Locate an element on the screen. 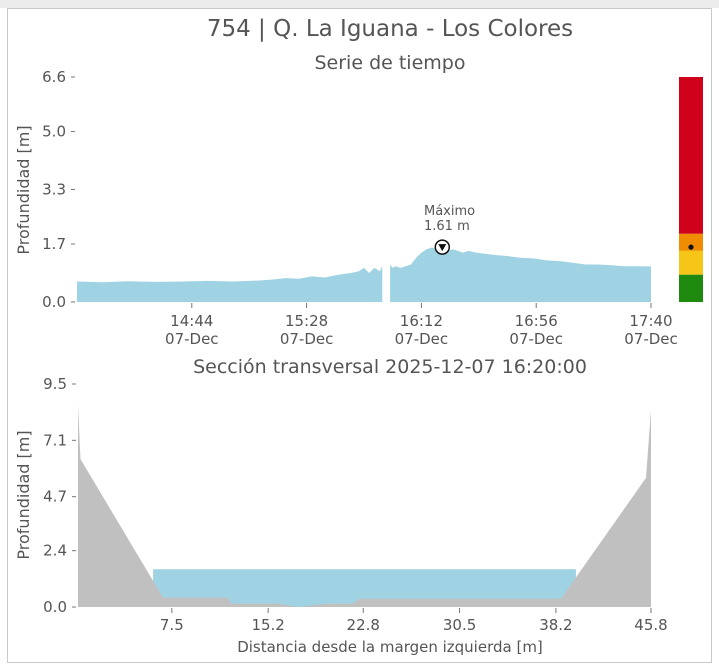  top-bar is located at coordinates (359, 4).